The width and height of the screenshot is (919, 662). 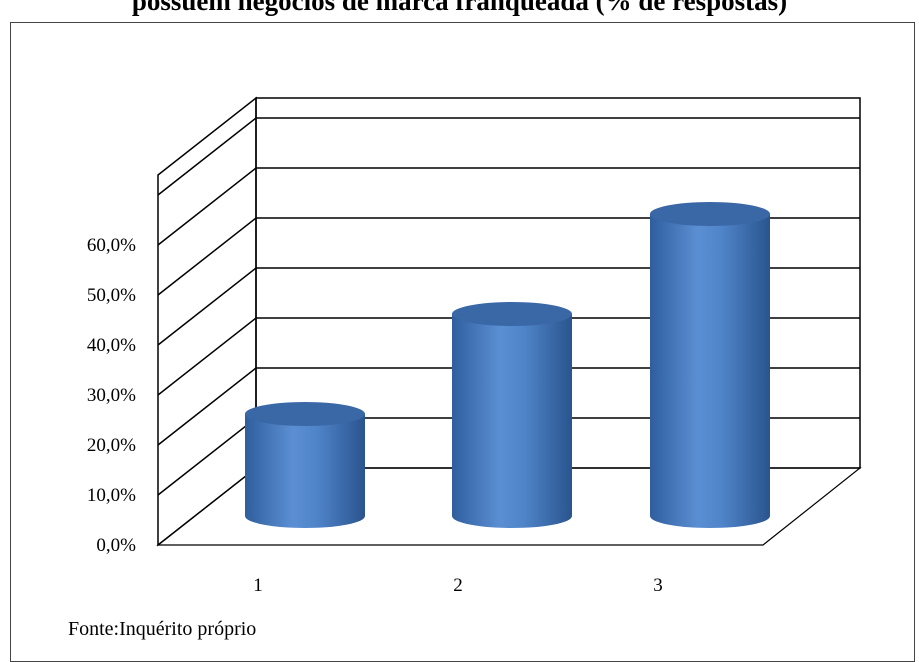 I want to click on y-tick-label: 10,0%, so click(x=111, y=495).